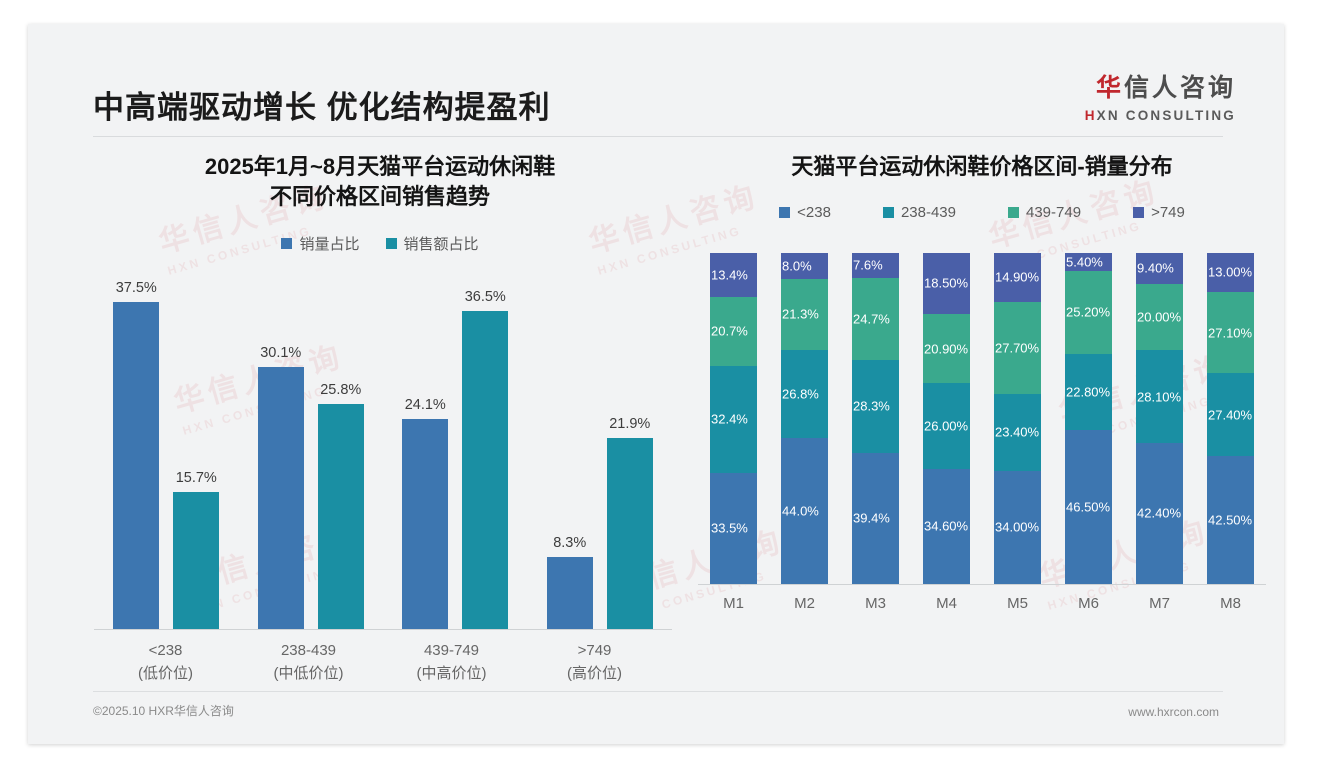 The image size is (1340, 780). What do you see at coordinates (875, 406) in the screenshot?
I see `stack-segment: 28.3%` at bounding box center [875, 406].